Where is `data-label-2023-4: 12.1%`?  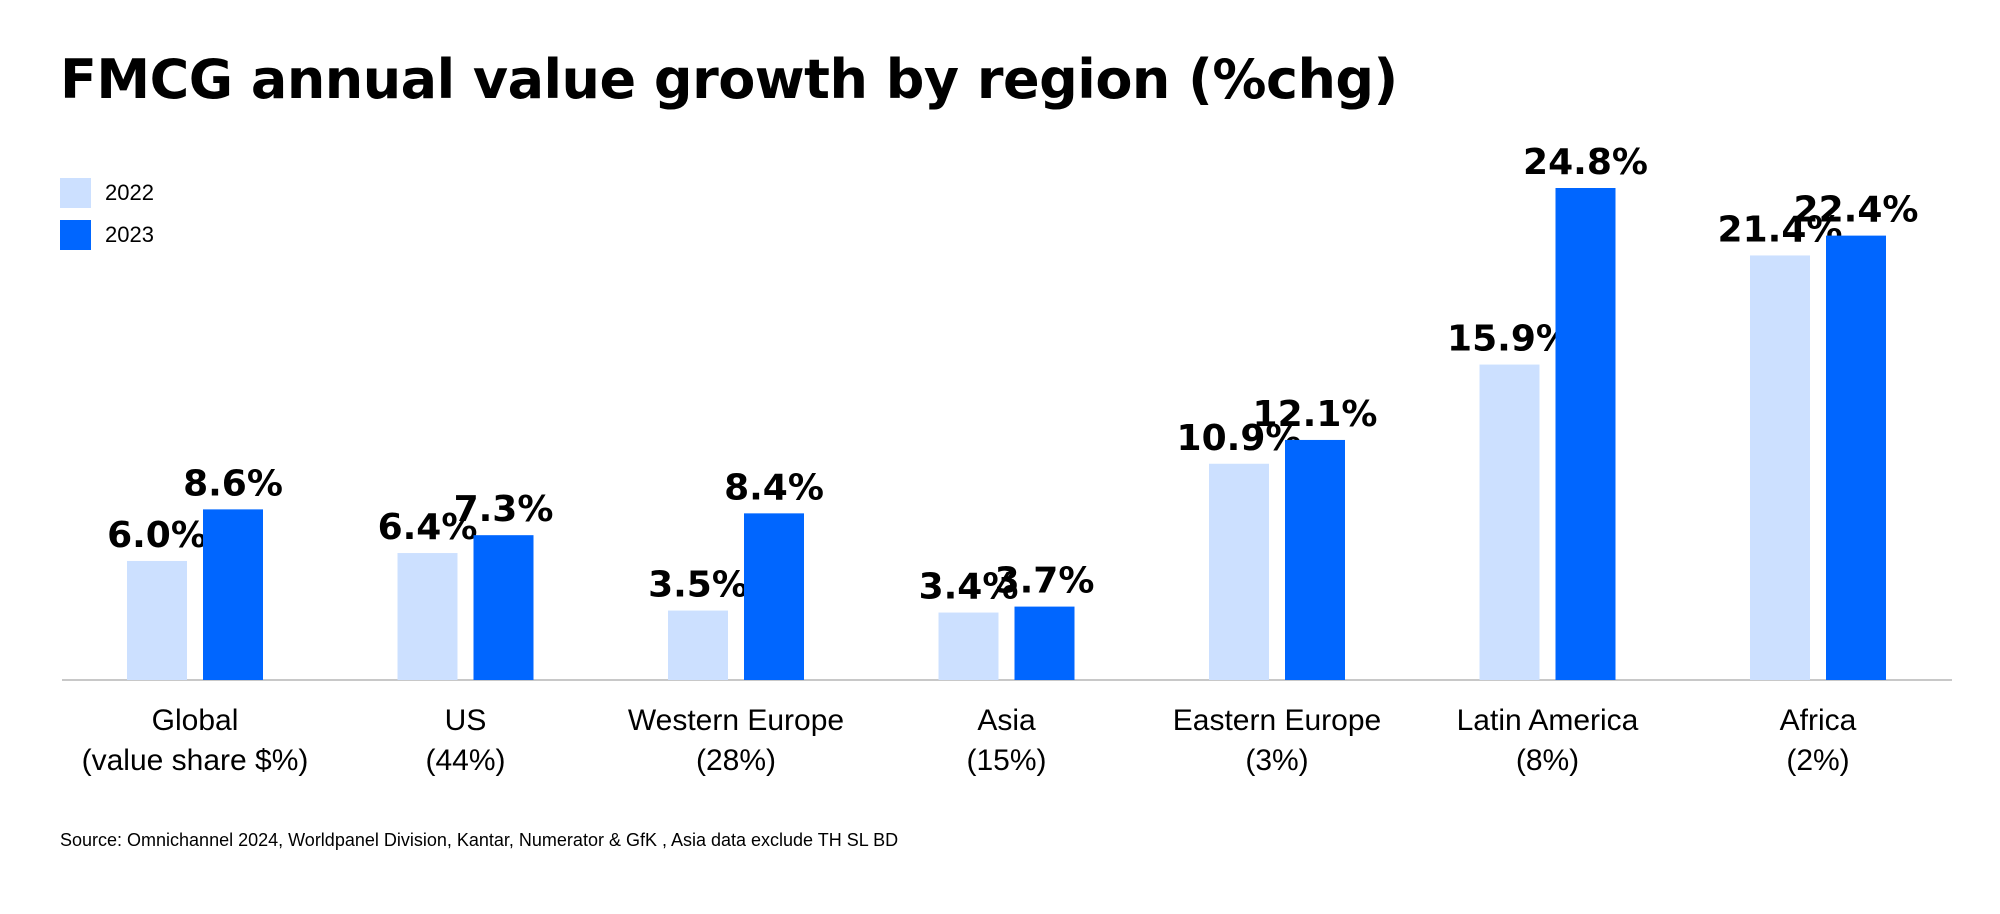 data-label-2023-4: 12.1% is located at coordinates (1315, 414).